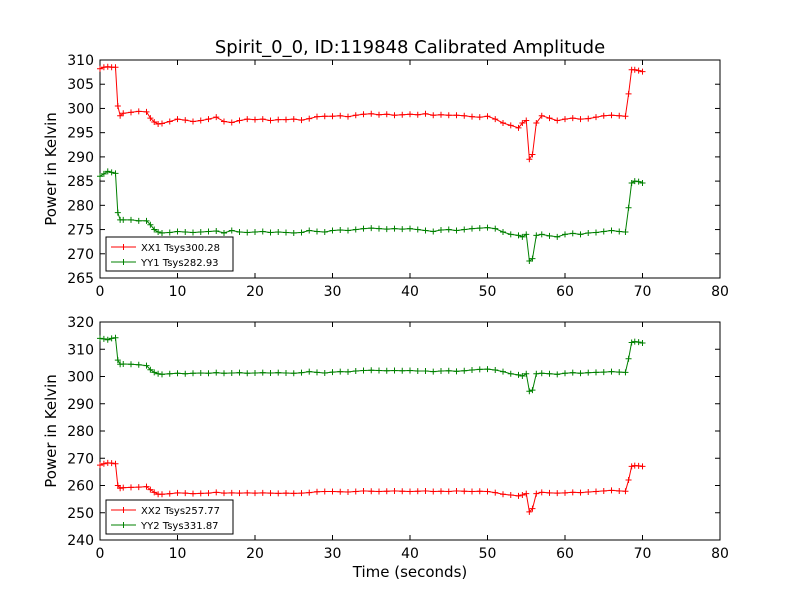 The image size is (800, 604). What do you see at coordinates (100, 554) in the screenshot?
I see `x-tick-label: 0` at bounding box center [100, 554].